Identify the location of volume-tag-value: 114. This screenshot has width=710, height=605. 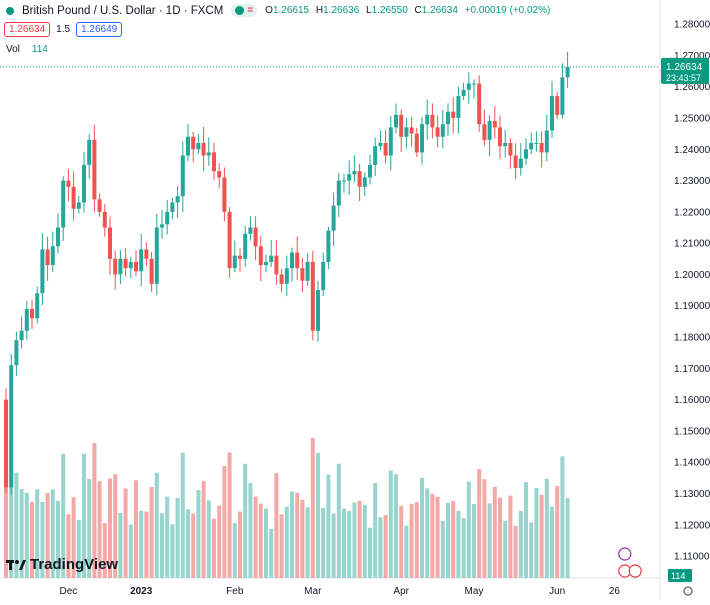
(678, 576).